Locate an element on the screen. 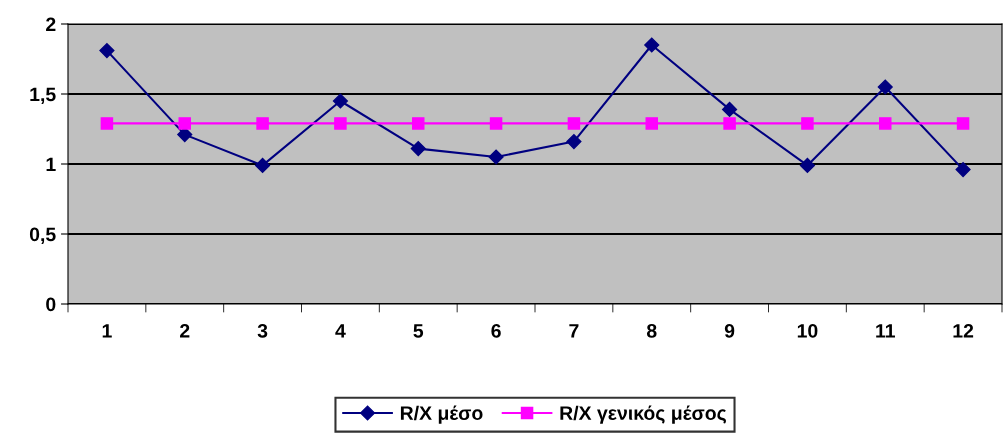 The width and height of the screenshot is (1004, 439). y-tick-label: 1,5 is located at coordinates (43, 96).